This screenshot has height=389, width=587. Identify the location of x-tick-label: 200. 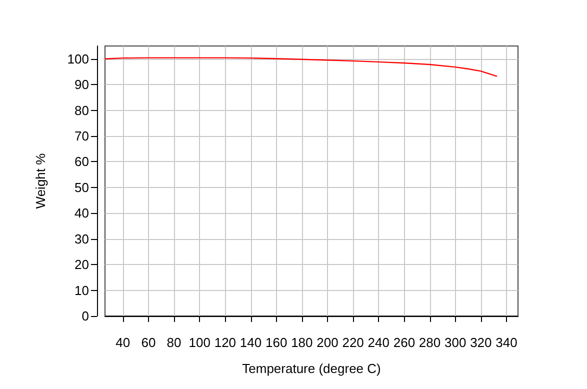
(327, 342).